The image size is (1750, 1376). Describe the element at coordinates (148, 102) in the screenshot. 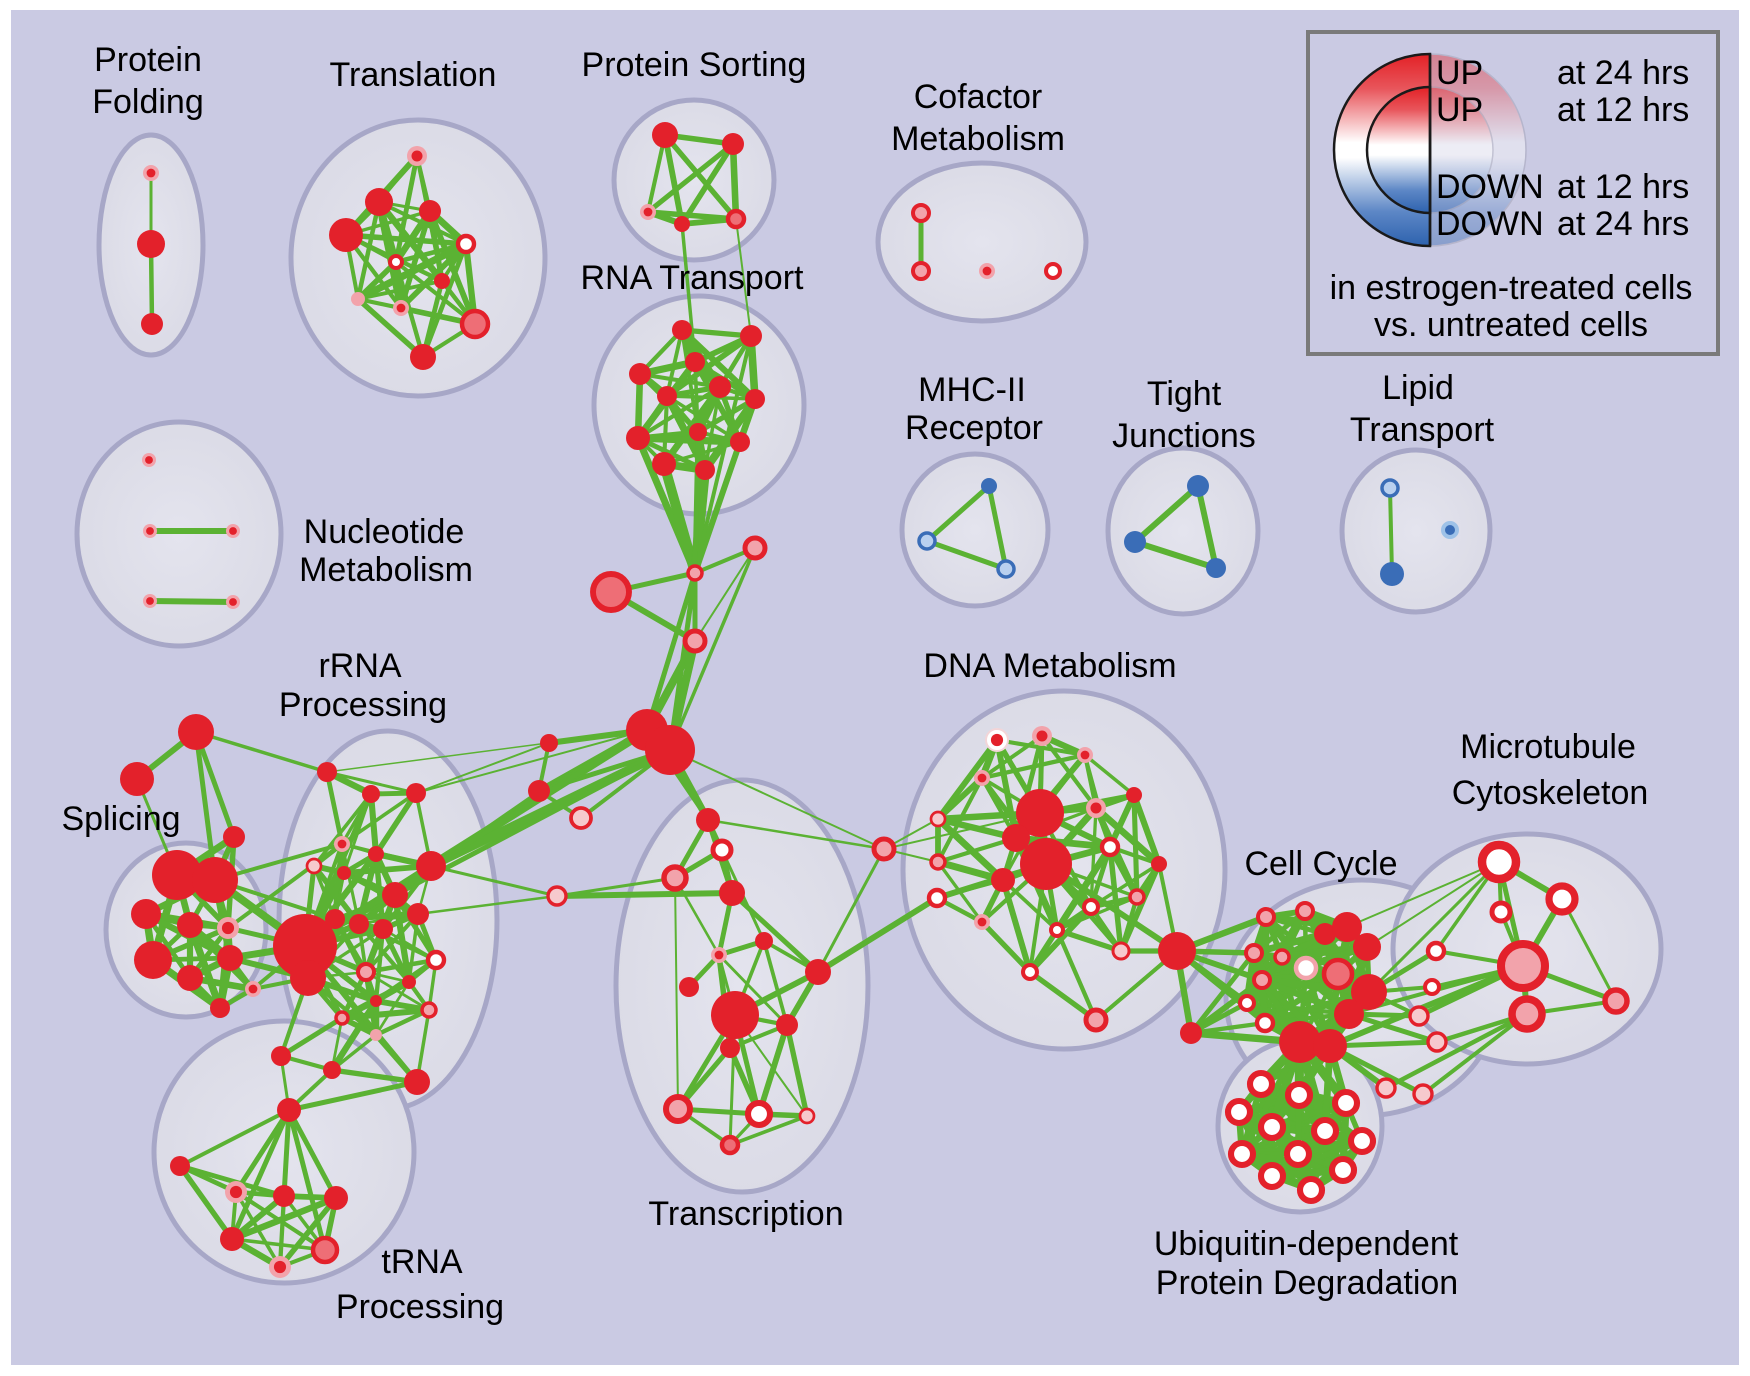

I see `svg-text: Folding` at that location.